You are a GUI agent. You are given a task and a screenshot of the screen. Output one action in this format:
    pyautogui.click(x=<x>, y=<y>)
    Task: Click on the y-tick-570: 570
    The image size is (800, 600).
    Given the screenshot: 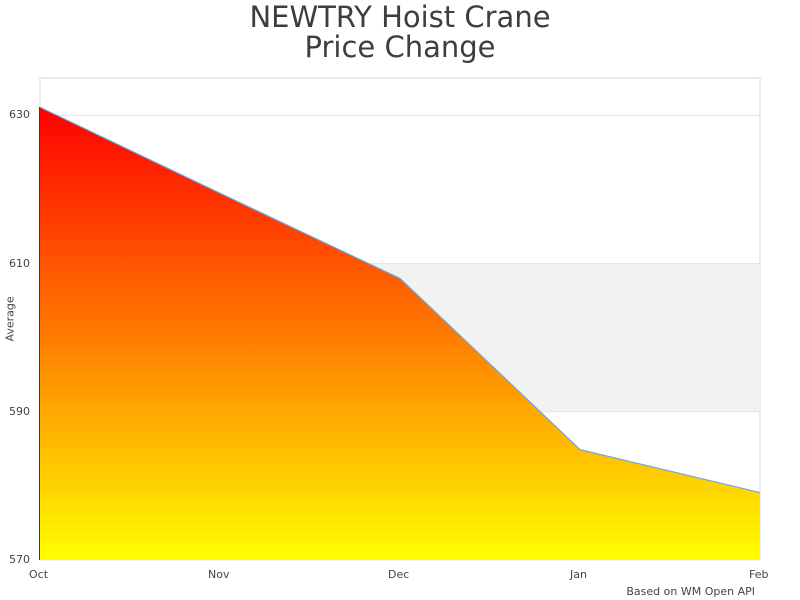 What is the action you would take?
    pyautogui.click(x=19, y=559)
    